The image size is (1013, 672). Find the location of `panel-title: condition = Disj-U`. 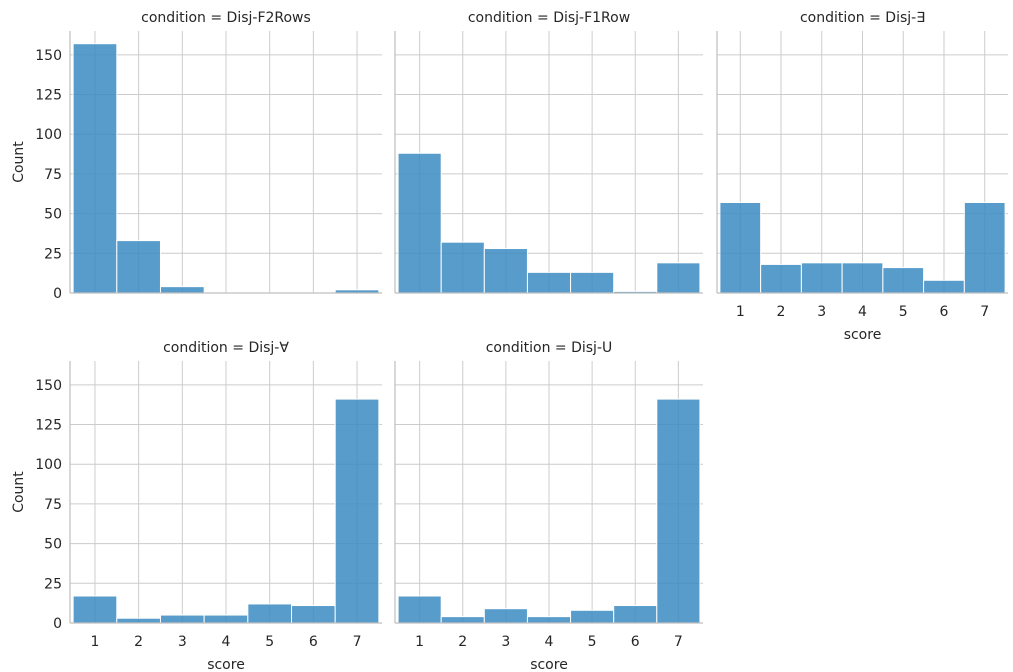

panel-title: condition = Disj-U is located at coordinates (549, 348).